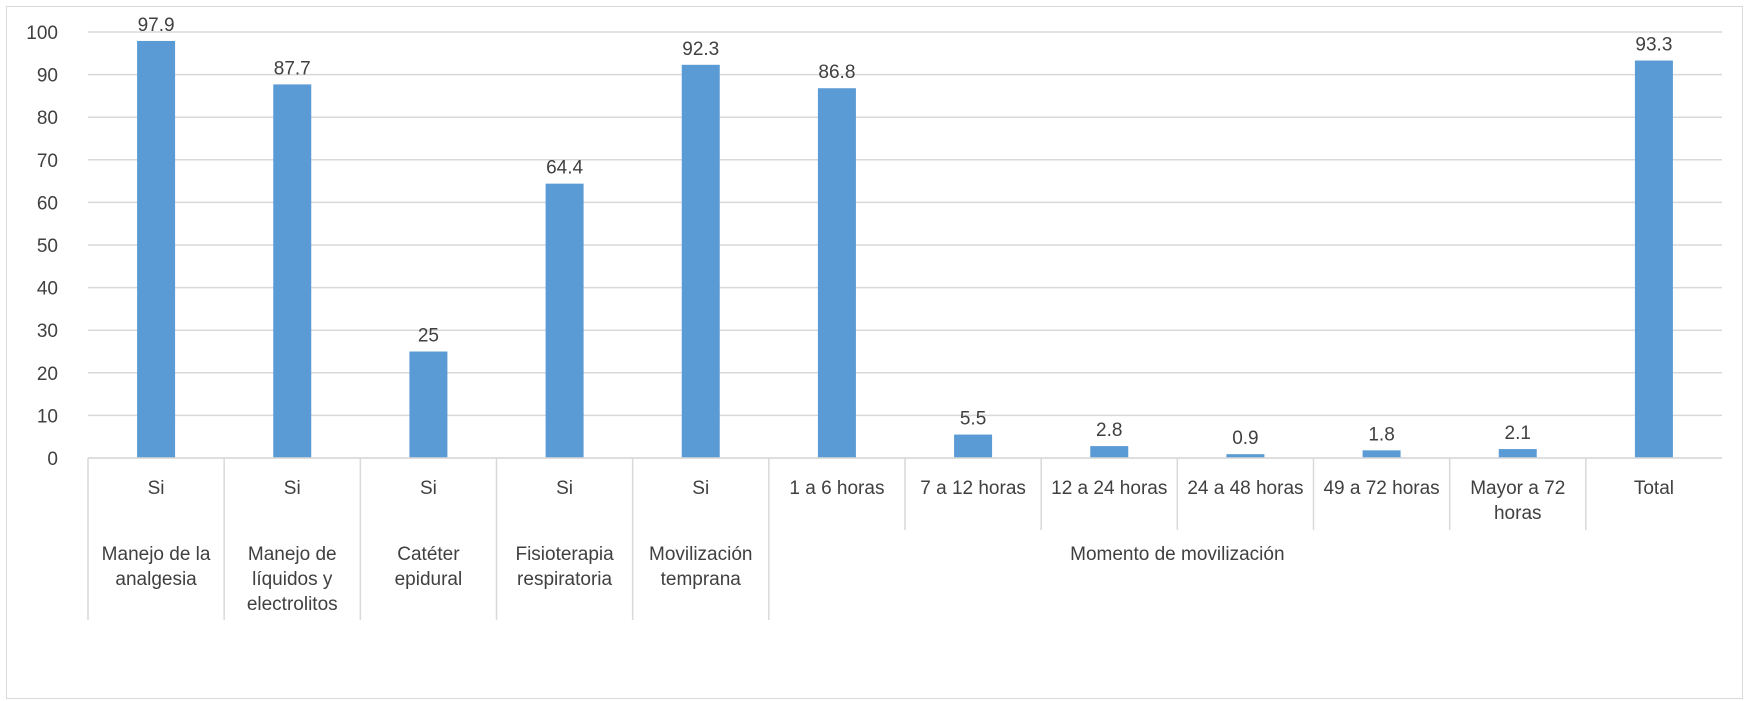 The width and height of the screenshot is (1745, 701). Describe the element at coordinates (1109, 488) in the screenshot. I see `x-tick-label: 12 a 24 horas` at that location.